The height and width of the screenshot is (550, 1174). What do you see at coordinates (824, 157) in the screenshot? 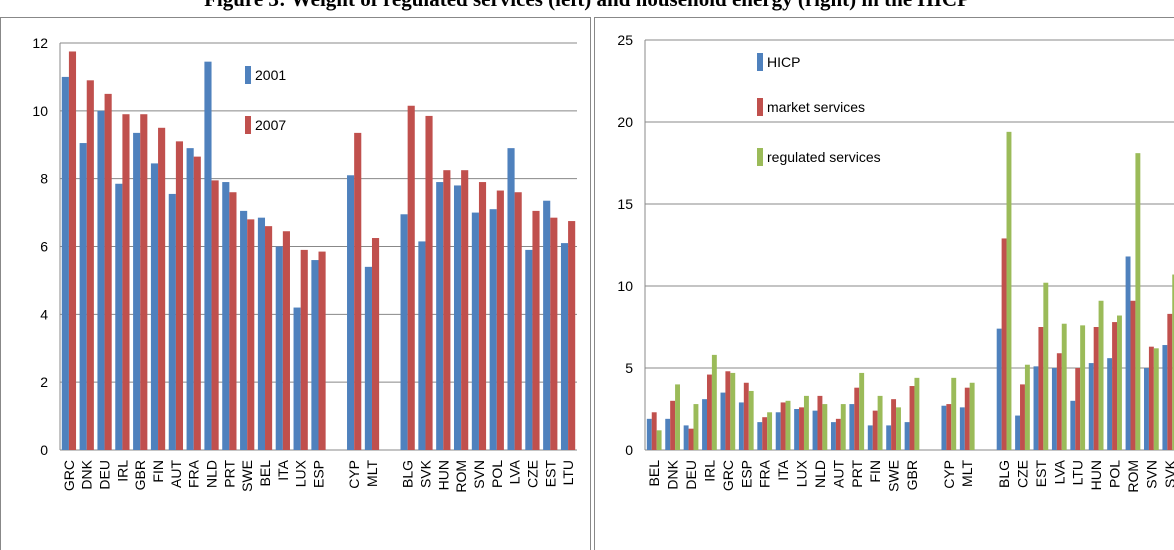
I see `legend-label: regulated services` at bounding box center [824, 157].